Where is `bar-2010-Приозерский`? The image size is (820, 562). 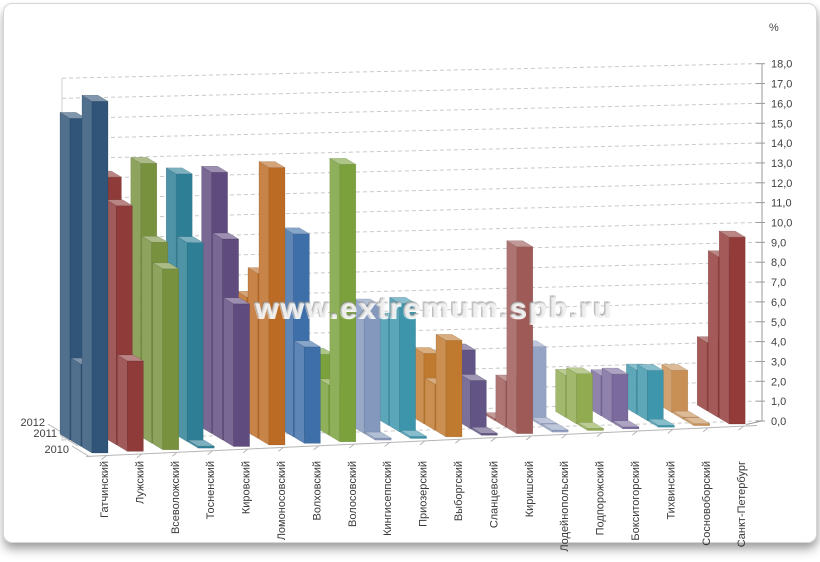
bar-2010-Приозерский is located at coordinates (413, 434).